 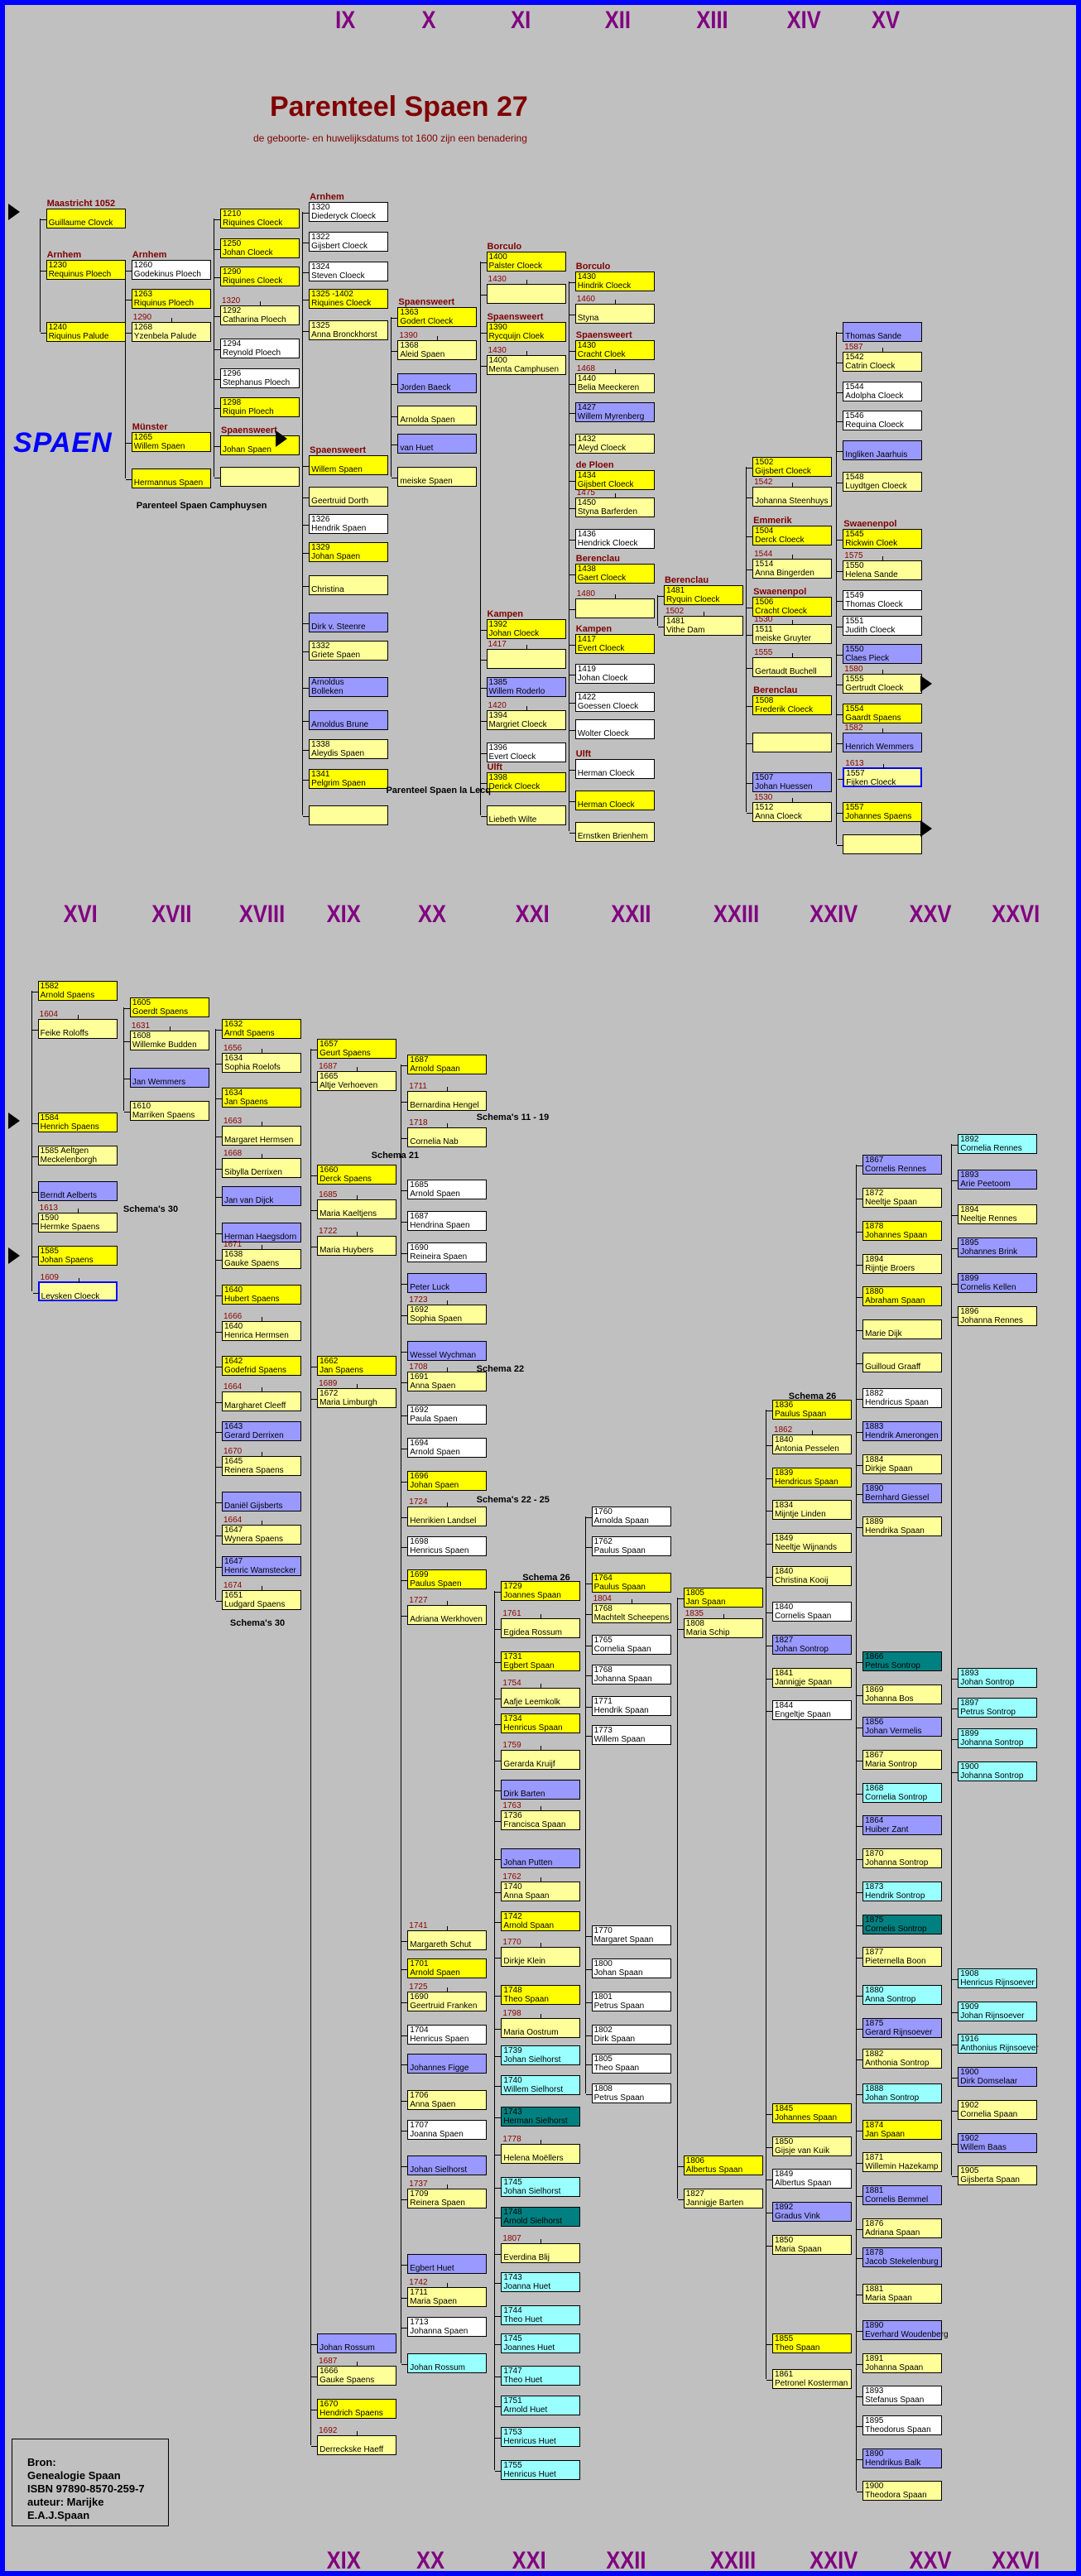 I want to click on person-box: Hermannus Spaen, so click(x=168, y=478).